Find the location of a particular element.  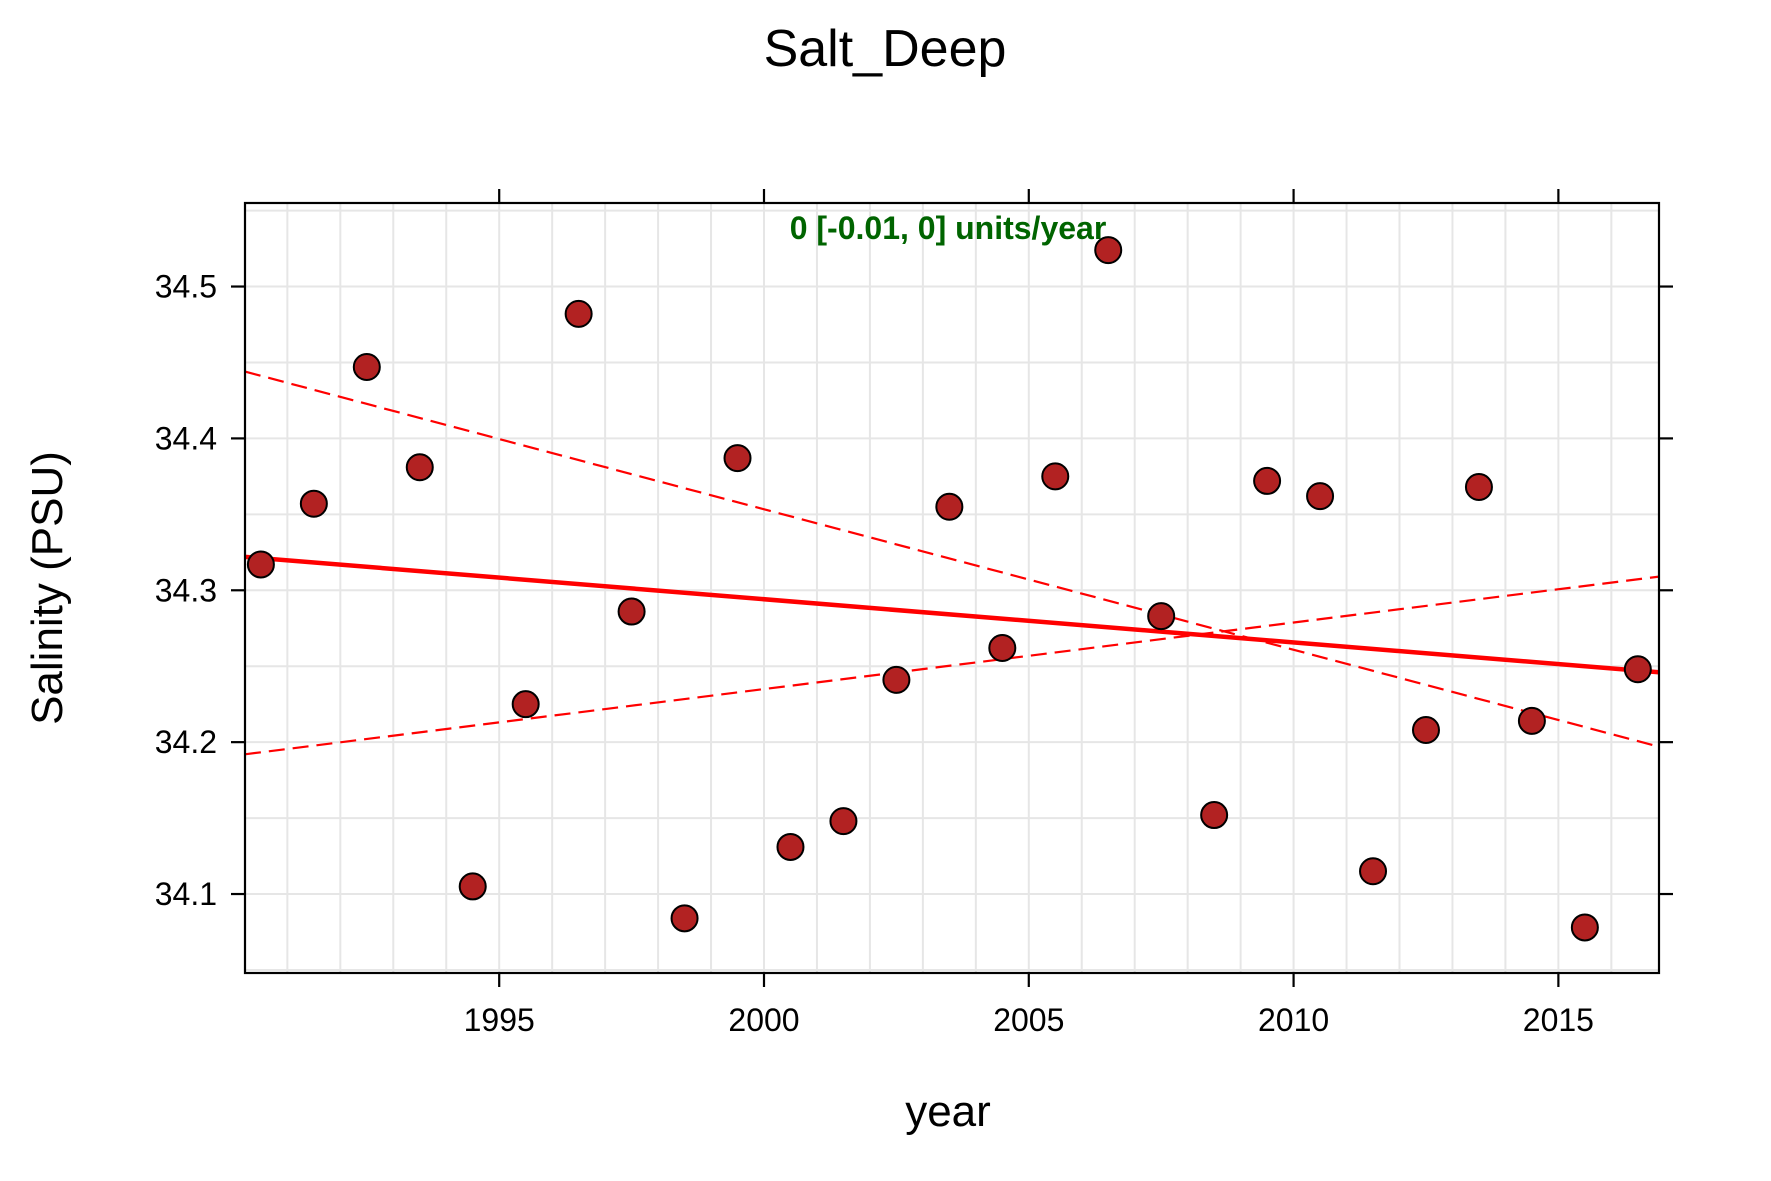

trend is located at coordinates (952, 614).